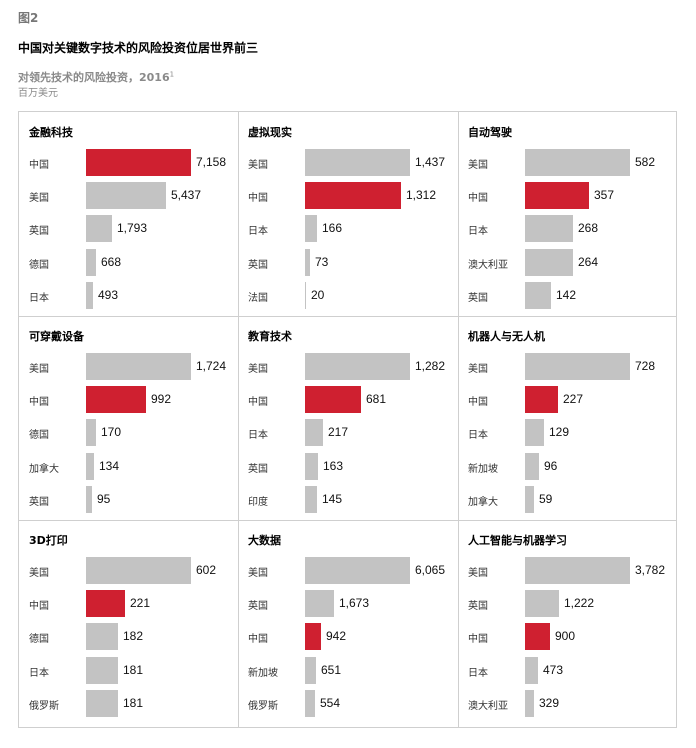  What do you see at coordinates (111, 261) in the screenshot?
I see `data-label: 668` at bounding box center [111, 261].